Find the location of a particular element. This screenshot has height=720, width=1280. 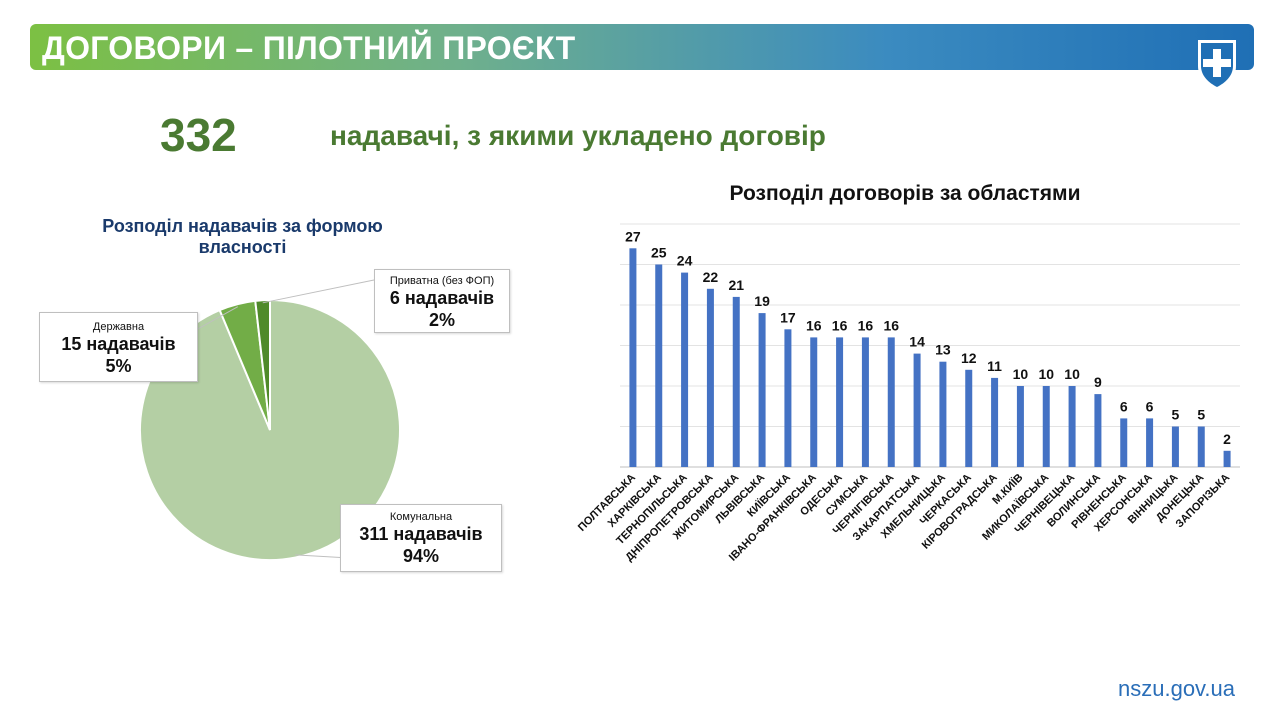

bar-value-label: 21 is located at coordinates (736, 285).